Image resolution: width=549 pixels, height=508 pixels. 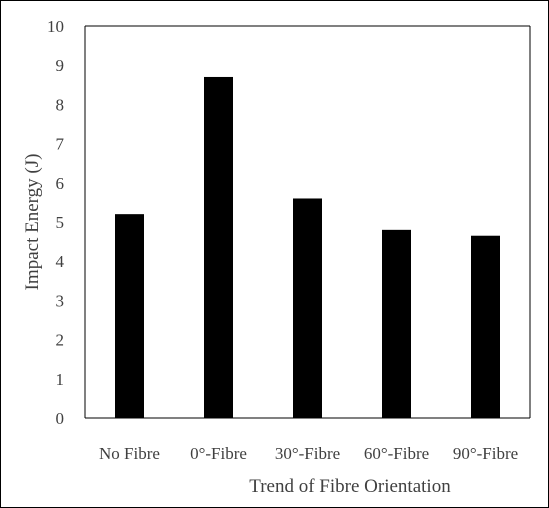 What do you see at coordinates (32, 222) in the screenshot?
I see `y-axis-title: Impact Energy (J)` at bounding box center [32, 222].